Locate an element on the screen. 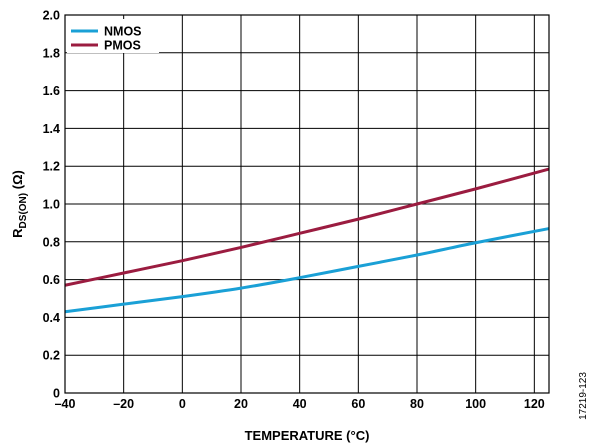 The image size is (591, 447). y-tick-label: 0.8 is located at coordinates (51, 242).